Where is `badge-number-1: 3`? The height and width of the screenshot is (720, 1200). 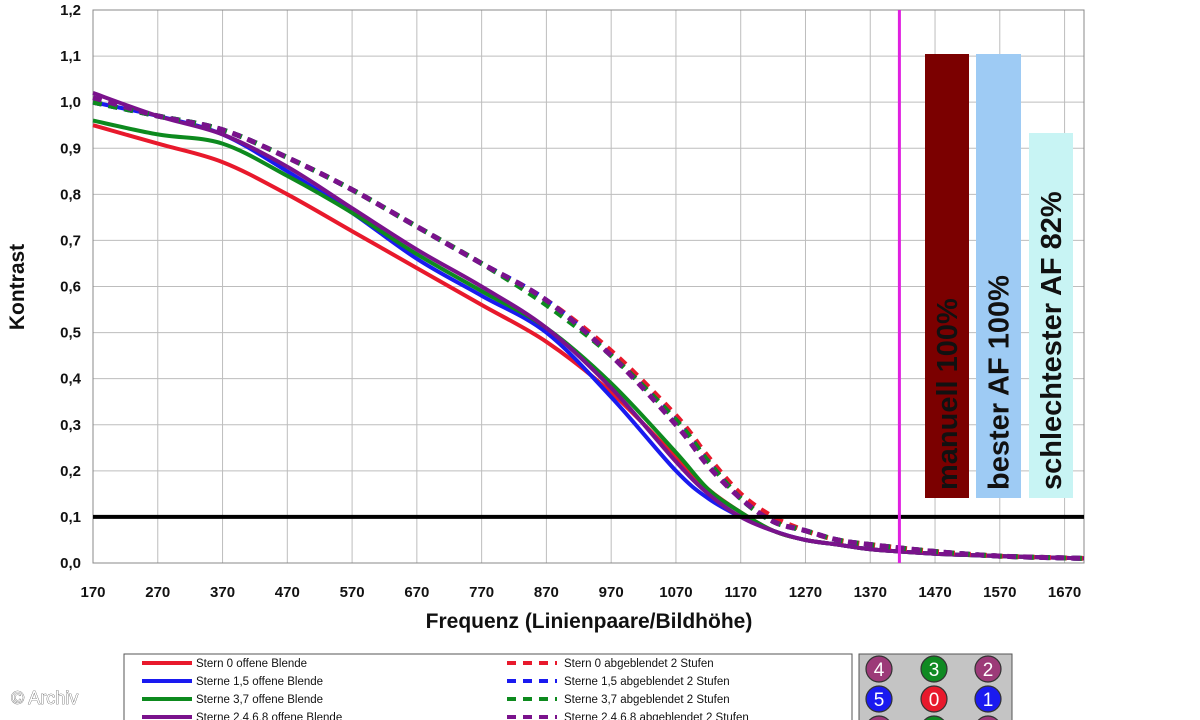
badge-number-1: 3 is located at coordinates (934, 670).